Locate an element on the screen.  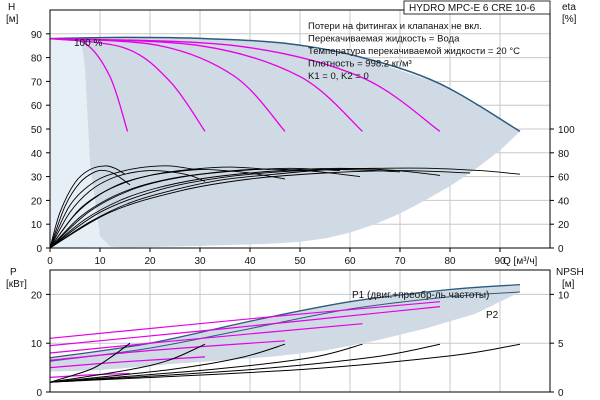
head-tick-label: 50 is located at coordinates (37, 130).